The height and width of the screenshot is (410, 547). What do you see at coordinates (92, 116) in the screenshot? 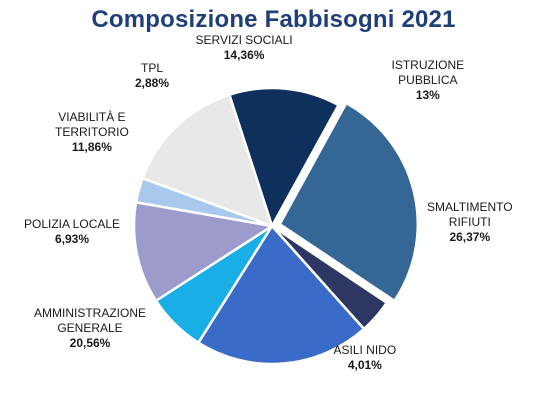
I see `slice-label-name: VIABILITÀ E` at bounding box center [92, 116].